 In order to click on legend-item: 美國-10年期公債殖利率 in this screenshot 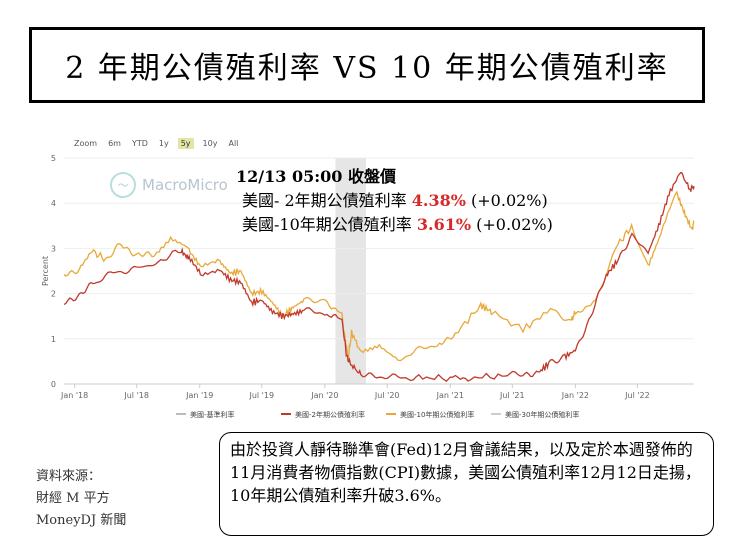, I will do `click(430, 414)`.